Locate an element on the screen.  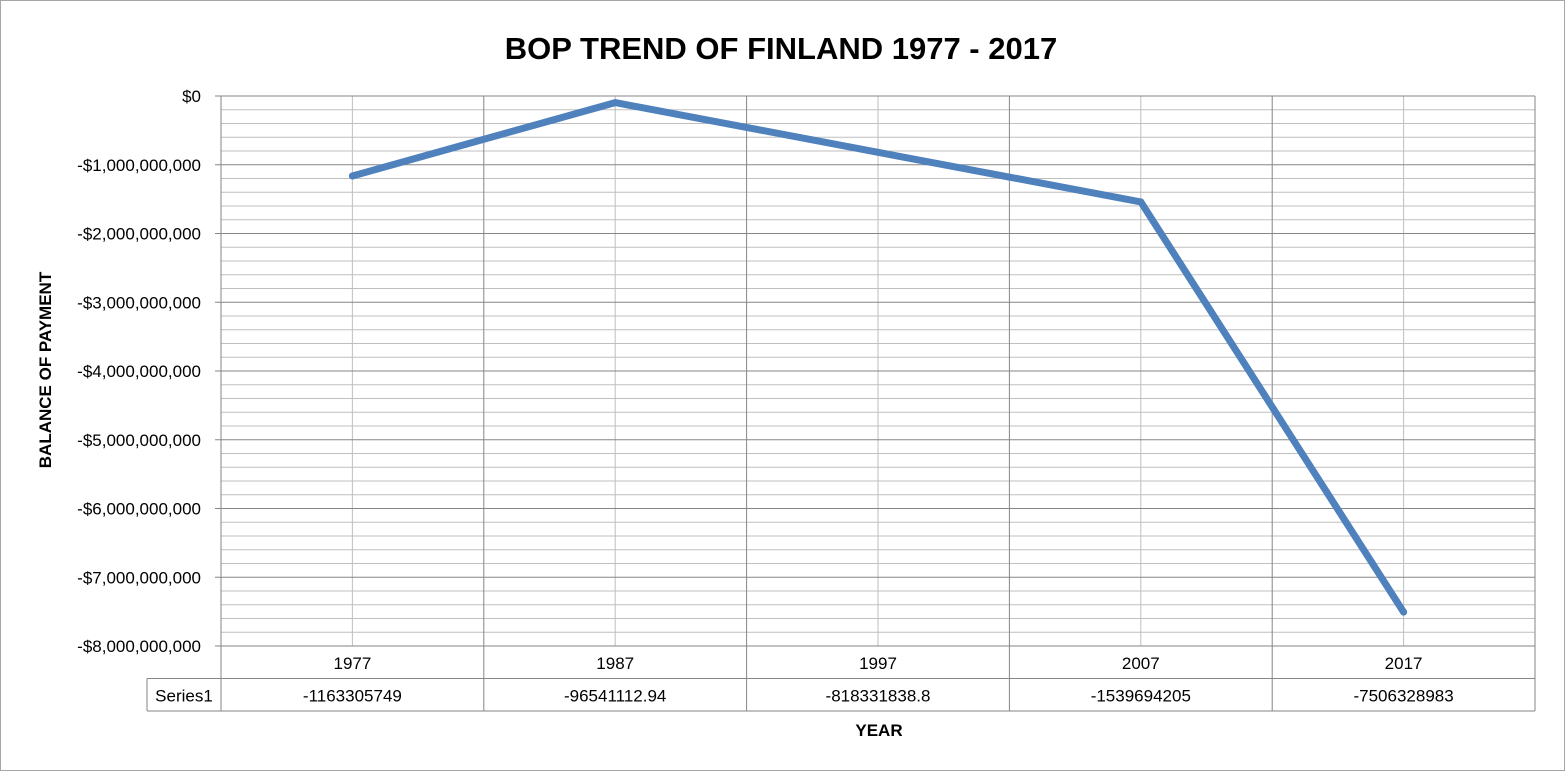
y-tick-label: -$8,000,000,000 is located at coordinates (139, 646).